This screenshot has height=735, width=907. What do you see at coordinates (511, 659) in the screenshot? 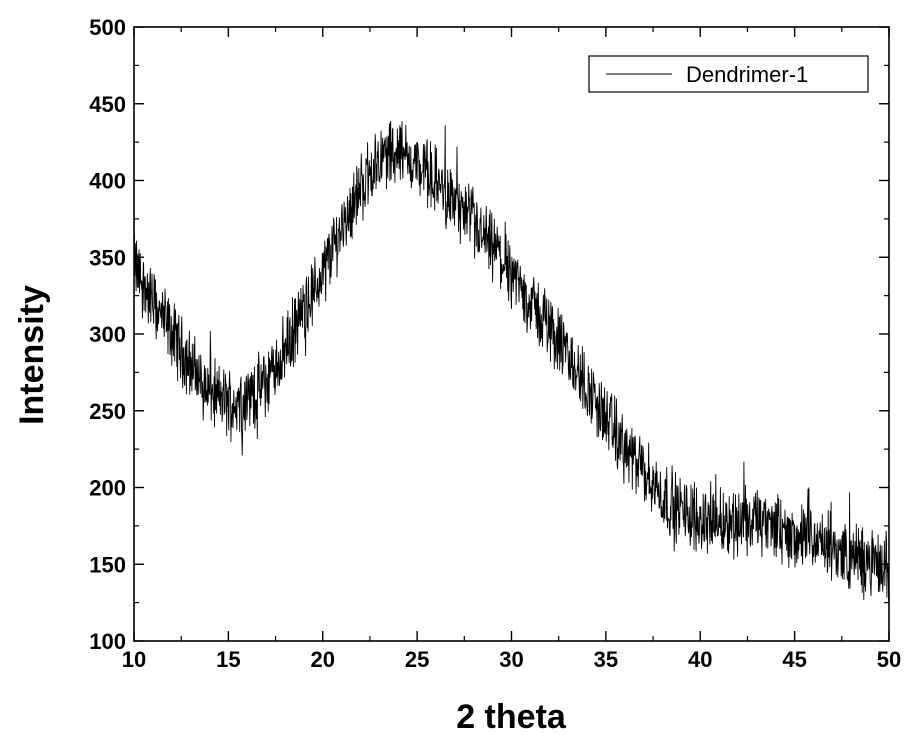
I see `x-tick-label: 30` at bounding box center [511, 659].